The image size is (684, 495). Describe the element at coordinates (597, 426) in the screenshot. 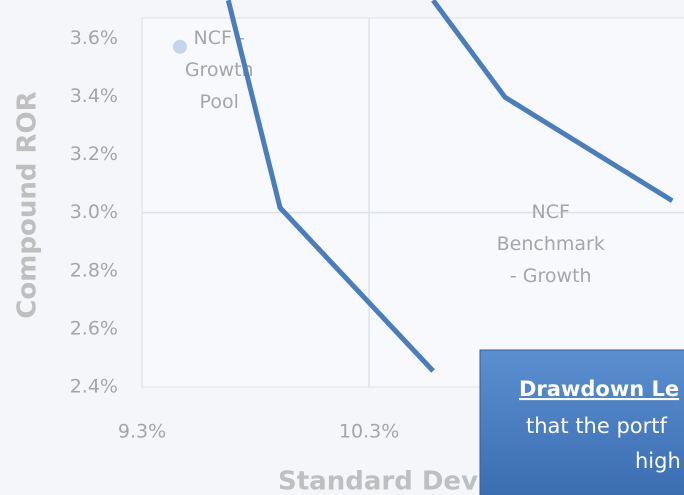

I see `callout-text: that the portf` at that location.